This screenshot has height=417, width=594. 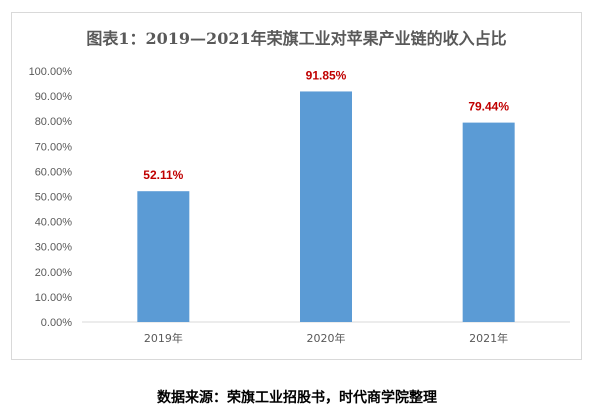 What do you see at coordinates (326, 75) in the screenshot?
I see `data-label: 91.85%` at bounding box center [326, 75].